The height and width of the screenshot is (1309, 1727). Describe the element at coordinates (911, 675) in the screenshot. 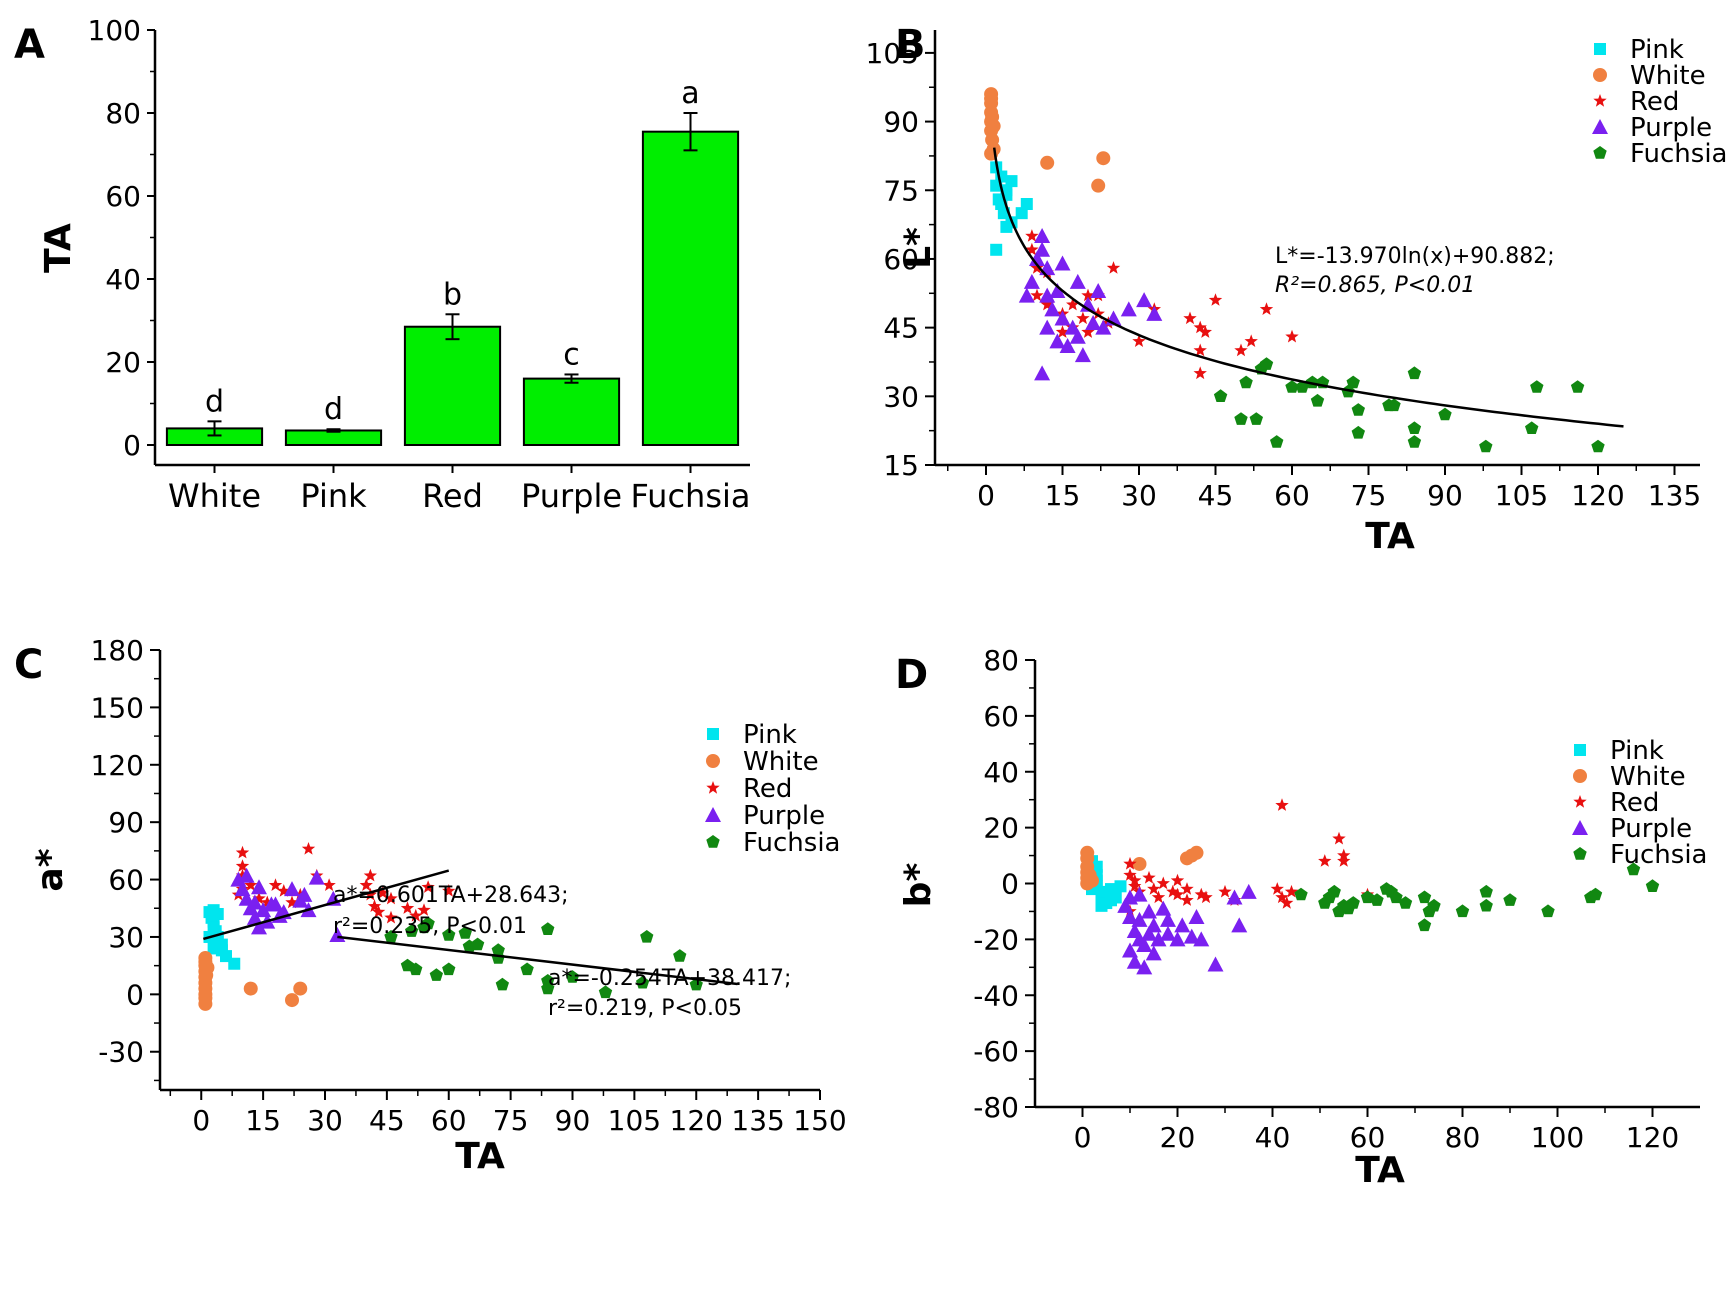

I see `panel-label-d: D` at that location.